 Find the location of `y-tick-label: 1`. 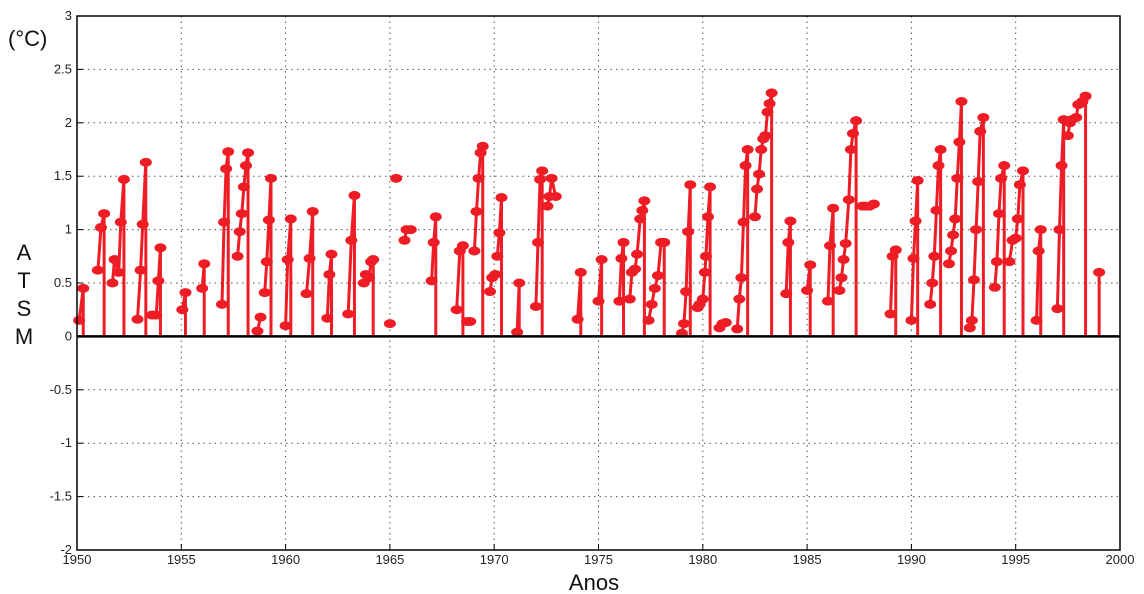

y-tick-label: 1 is located at coordinates (68, 229).